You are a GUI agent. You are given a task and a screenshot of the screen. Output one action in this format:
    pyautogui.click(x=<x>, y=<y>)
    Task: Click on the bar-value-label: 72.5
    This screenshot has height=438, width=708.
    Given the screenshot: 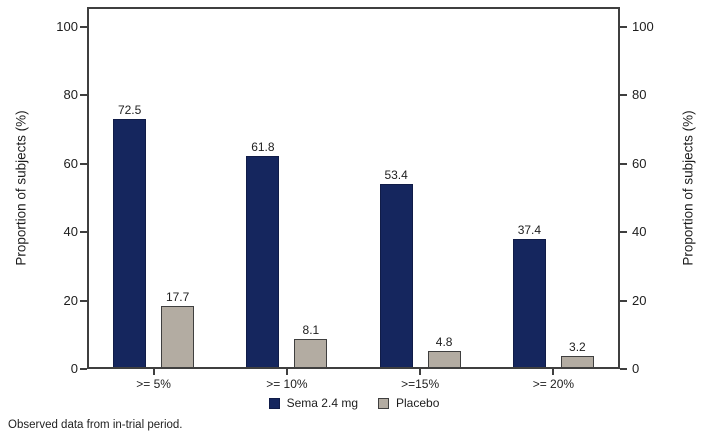 What is the action you would take?
    pyautogui.click(x=129, y=110)
    